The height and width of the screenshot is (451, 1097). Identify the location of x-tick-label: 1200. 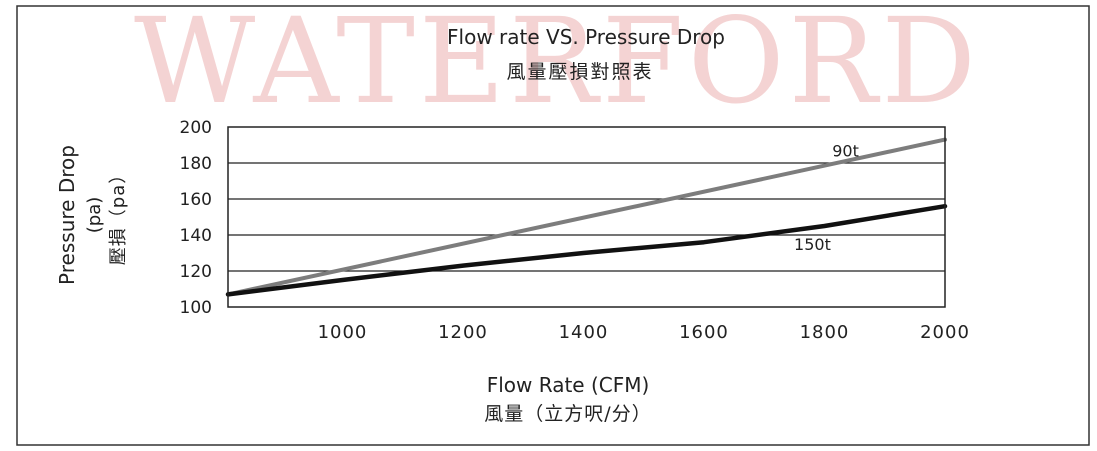
(463, 332).